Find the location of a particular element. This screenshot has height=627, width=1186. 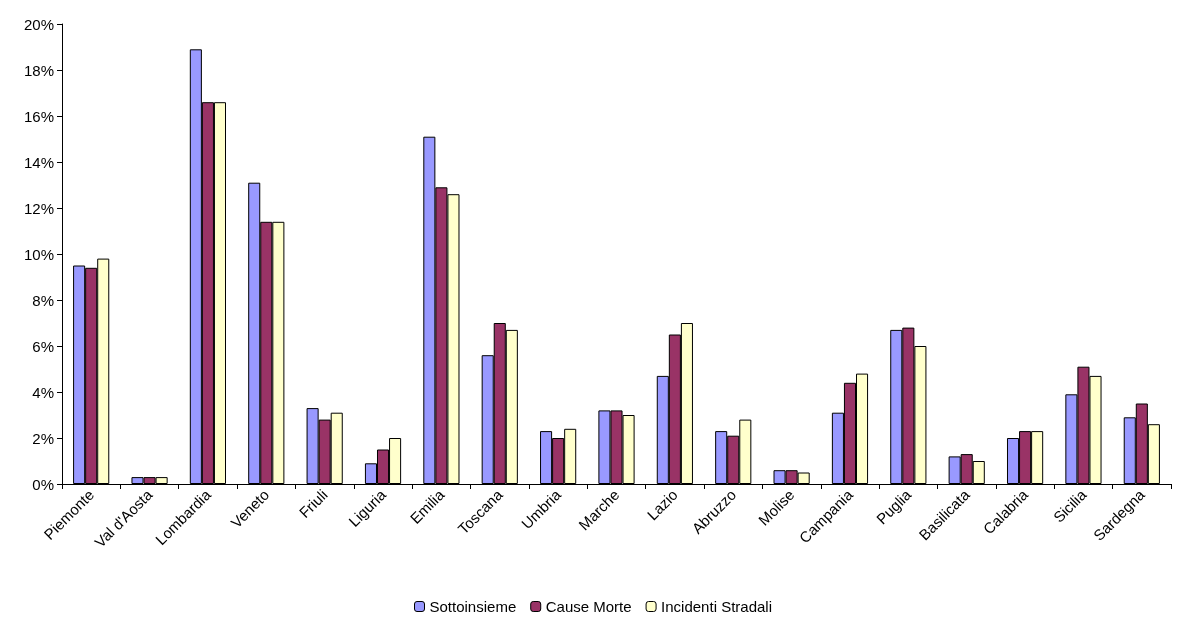

y-tick-label: 8% is located at coordinates (43, 300).